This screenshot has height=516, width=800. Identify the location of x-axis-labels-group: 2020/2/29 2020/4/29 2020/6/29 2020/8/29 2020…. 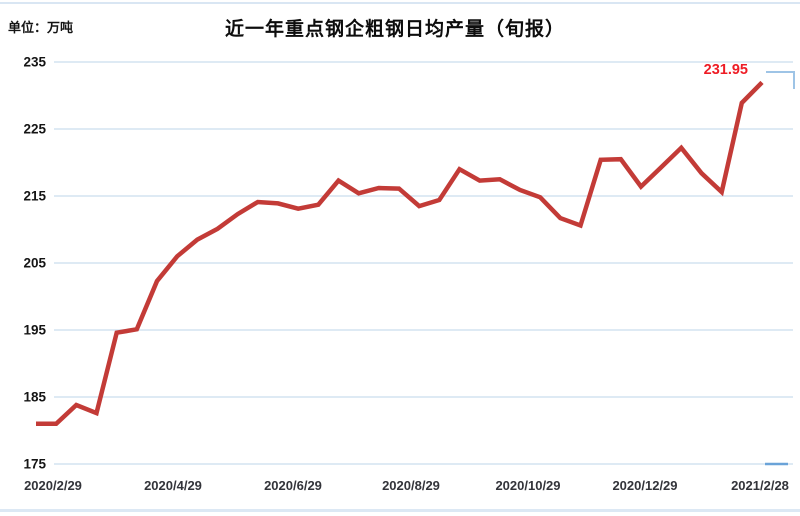
(406, 485).